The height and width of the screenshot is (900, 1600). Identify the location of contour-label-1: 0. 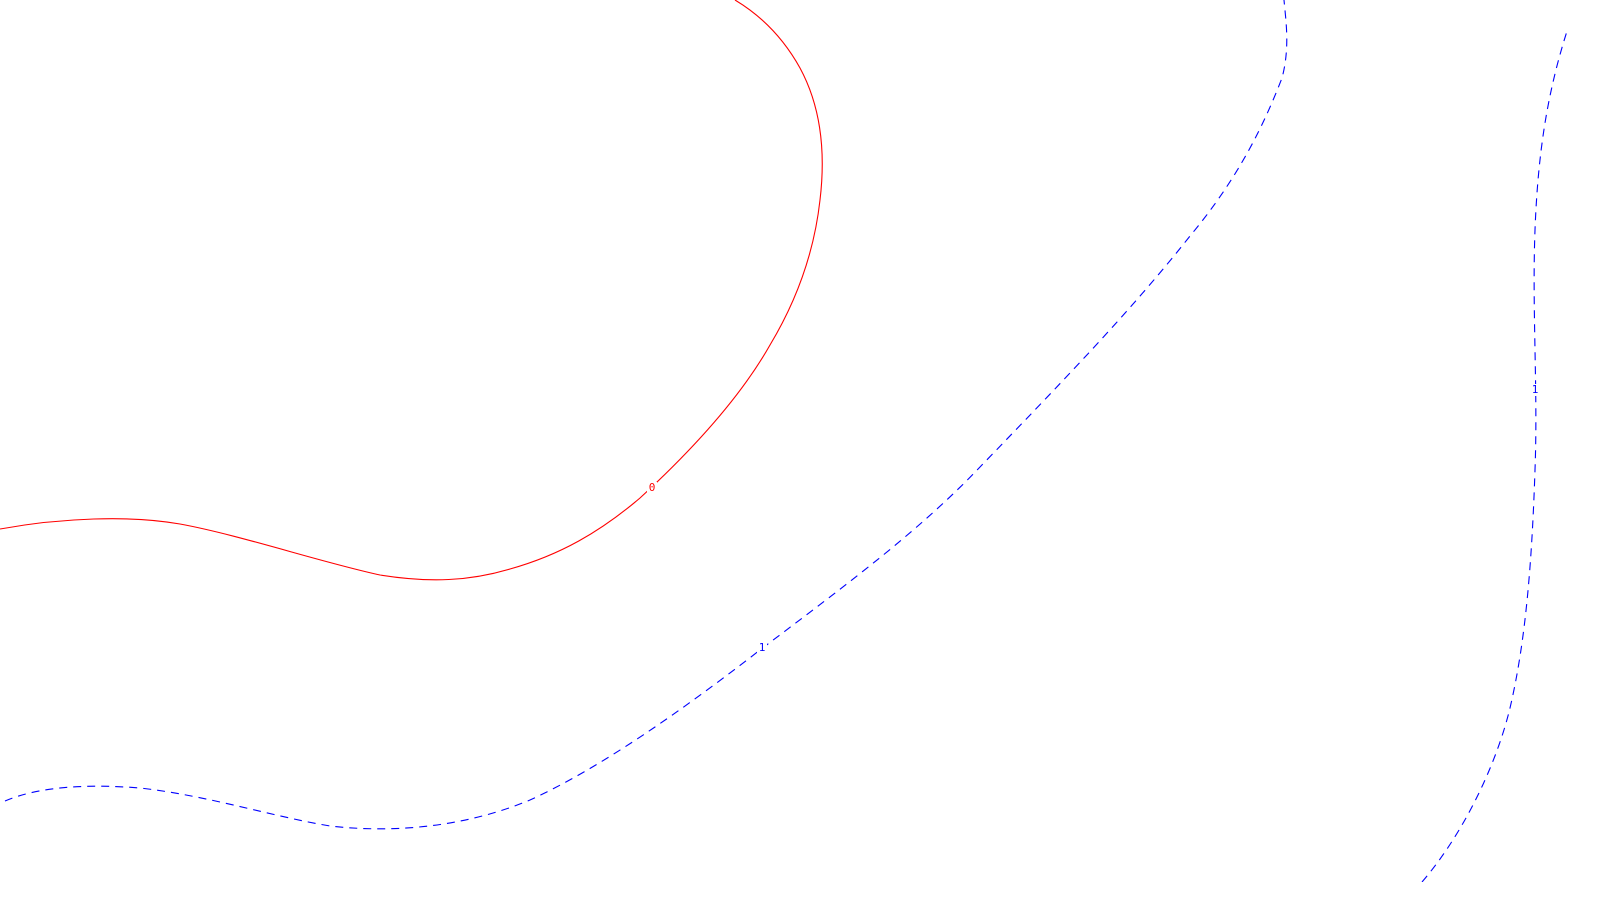
(652, 487).